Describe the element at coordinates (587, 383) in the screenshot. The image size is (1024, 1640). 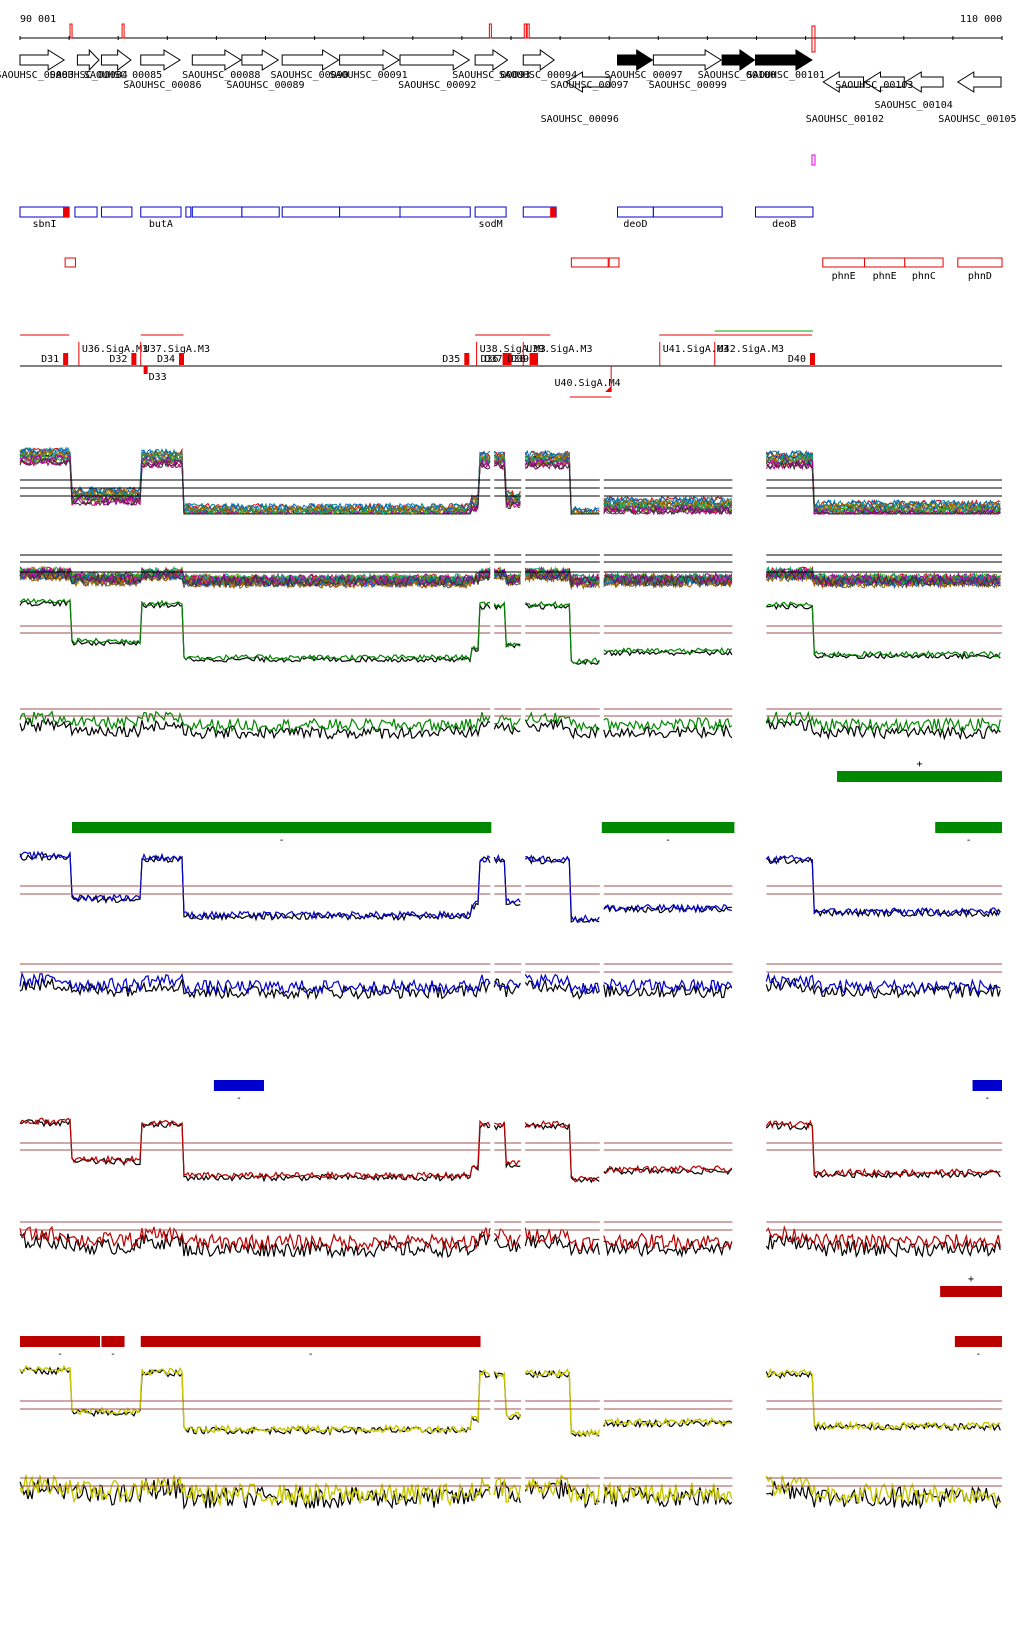
I see `promoter-label: U40.SigA.M4` at that location.